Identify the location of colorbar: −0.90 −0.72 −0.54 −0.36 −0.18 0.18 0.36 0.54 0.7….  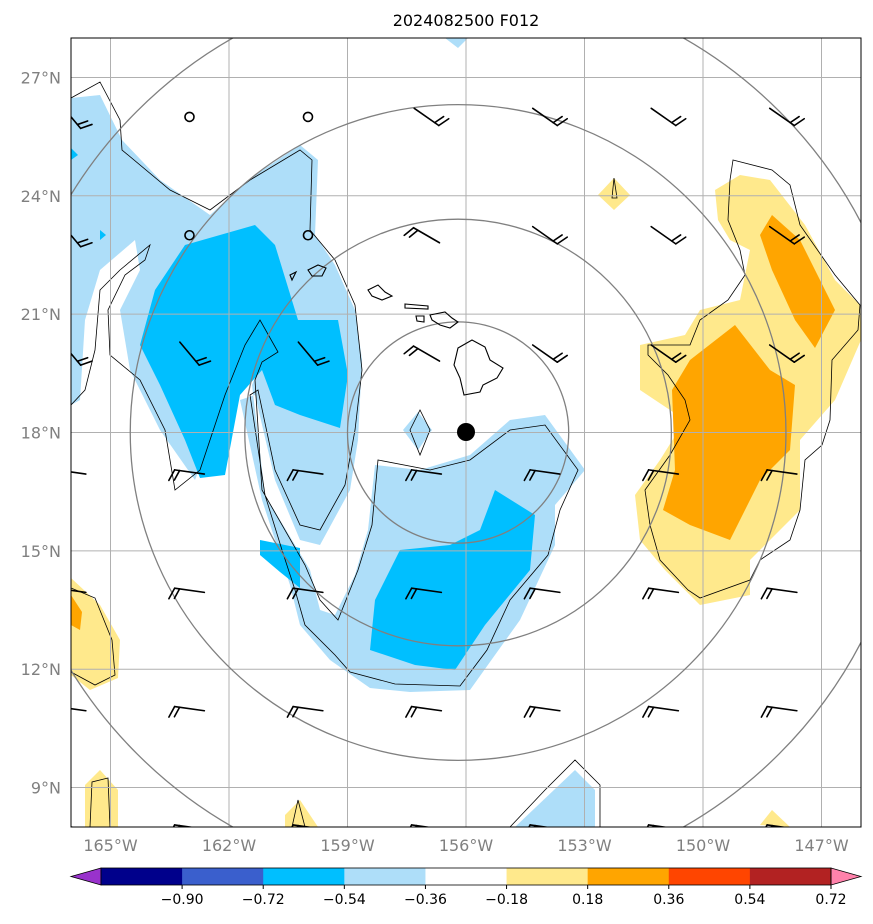
(466, 887).